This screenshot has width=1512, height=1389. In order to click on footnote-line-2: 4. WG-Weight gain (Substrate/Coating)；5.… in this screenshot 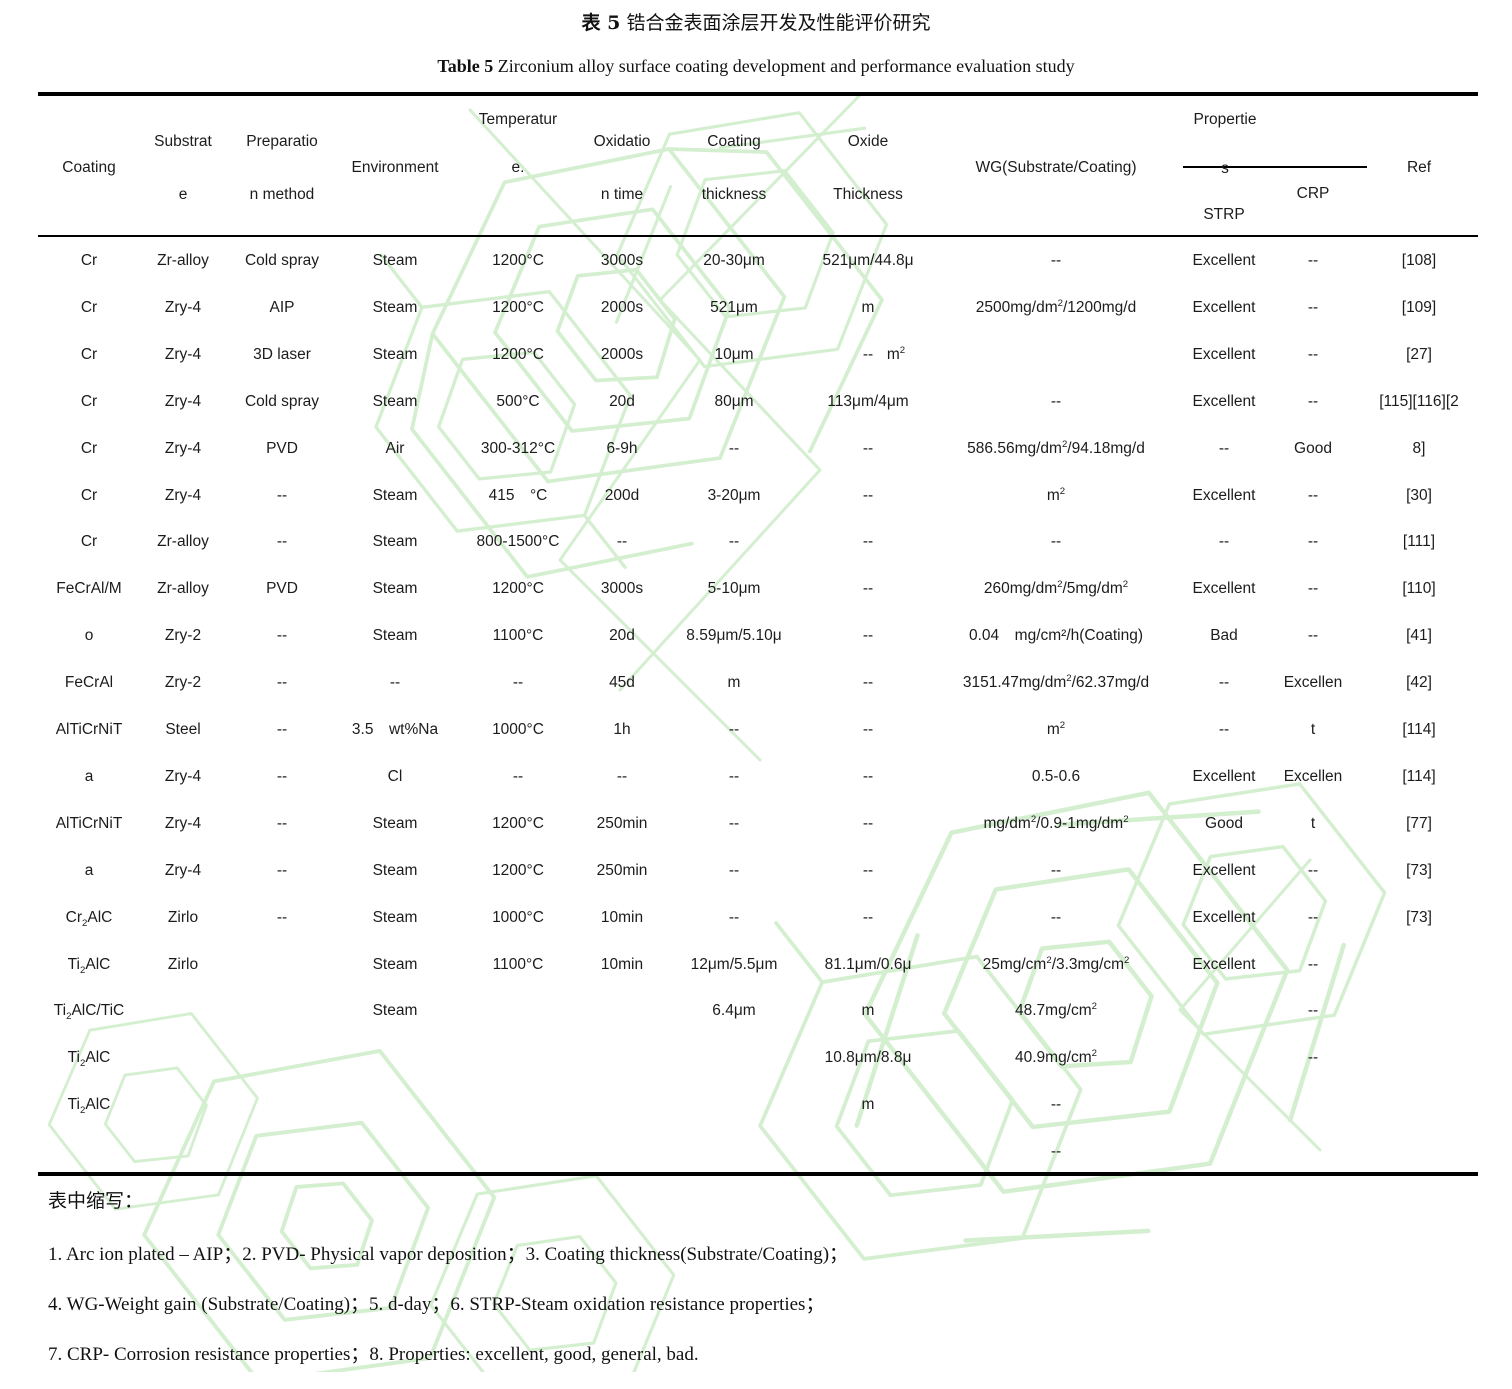, I will do `click(436, 1304)`.